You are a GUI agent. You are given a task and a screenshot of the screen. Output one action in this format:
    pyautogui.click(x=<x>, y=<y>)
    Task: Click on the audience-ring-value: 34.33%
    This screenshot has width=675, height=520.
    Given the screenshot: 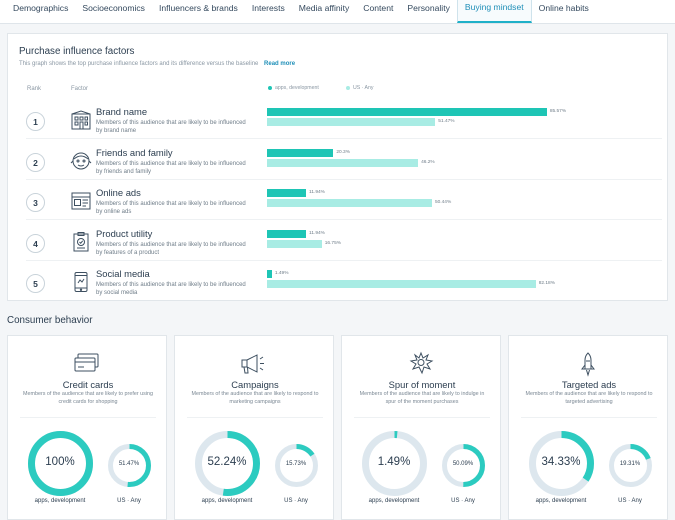 What is the action you would take?
    pyautogui.click(x=561, y=462)
    